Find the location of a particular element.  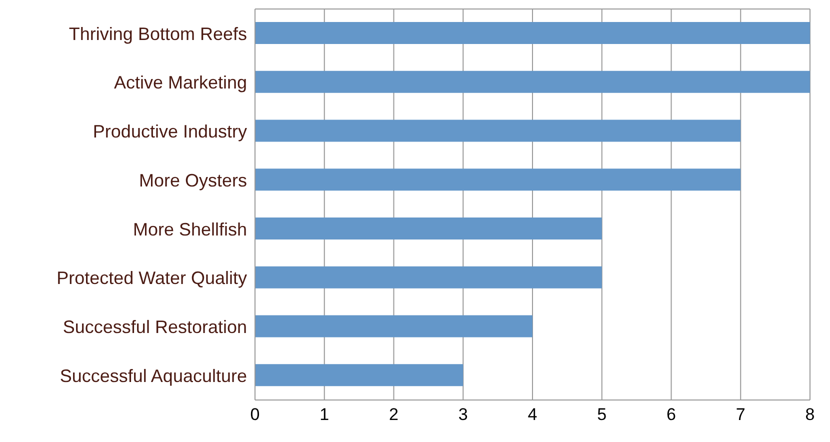

x-tick-label: 2 is located at coordinates (393, 414).